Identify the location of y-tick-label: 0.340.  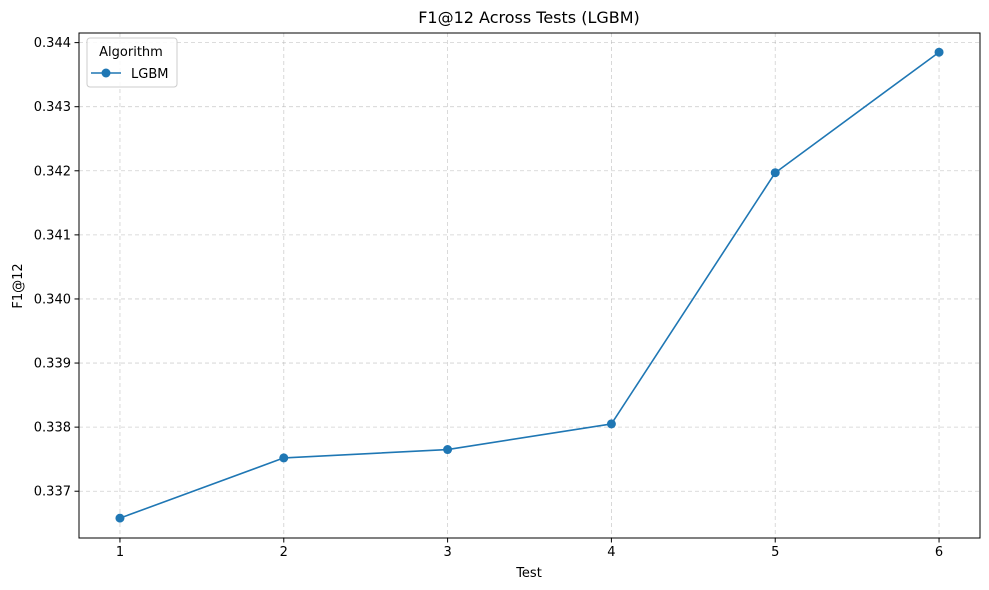
(52, 299).